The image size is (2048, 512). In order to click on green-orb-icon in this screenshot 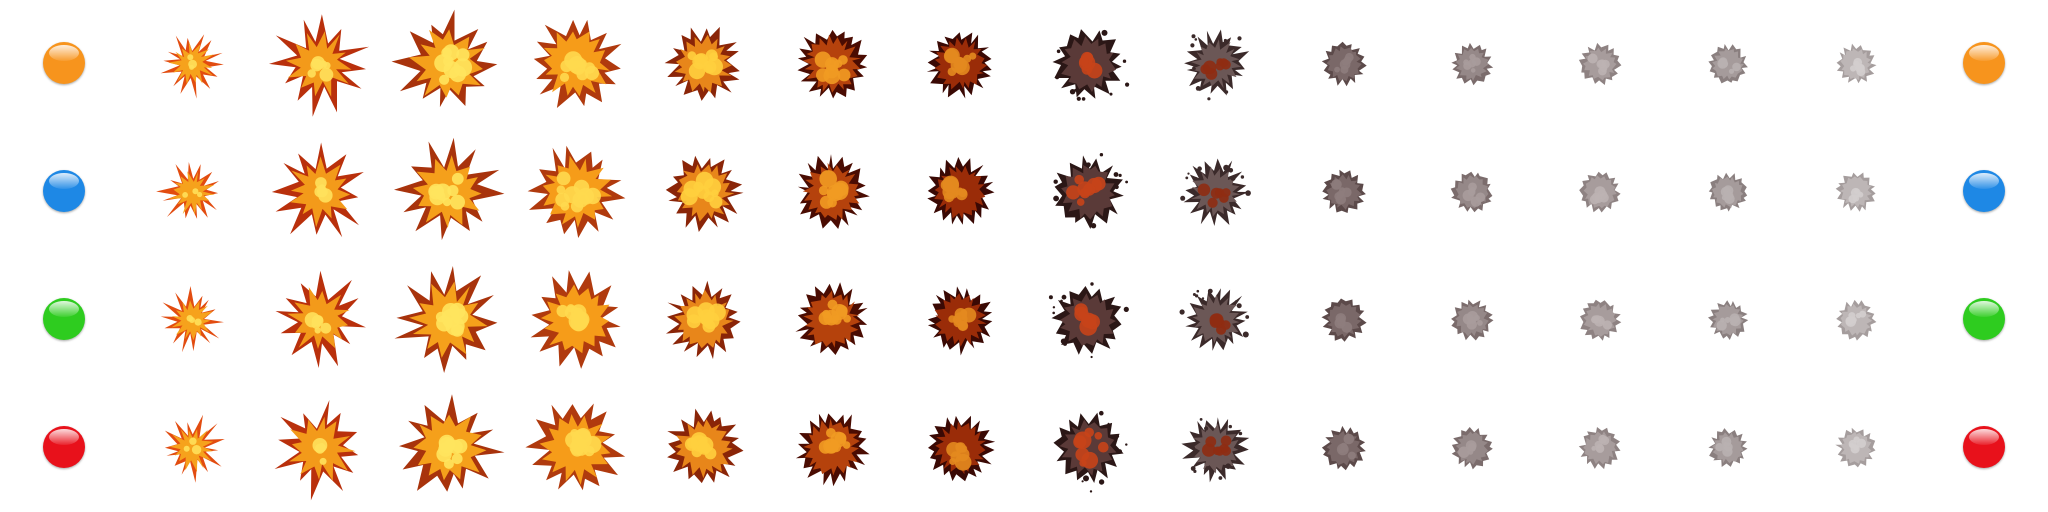, I will do `click(1984, 319)`.